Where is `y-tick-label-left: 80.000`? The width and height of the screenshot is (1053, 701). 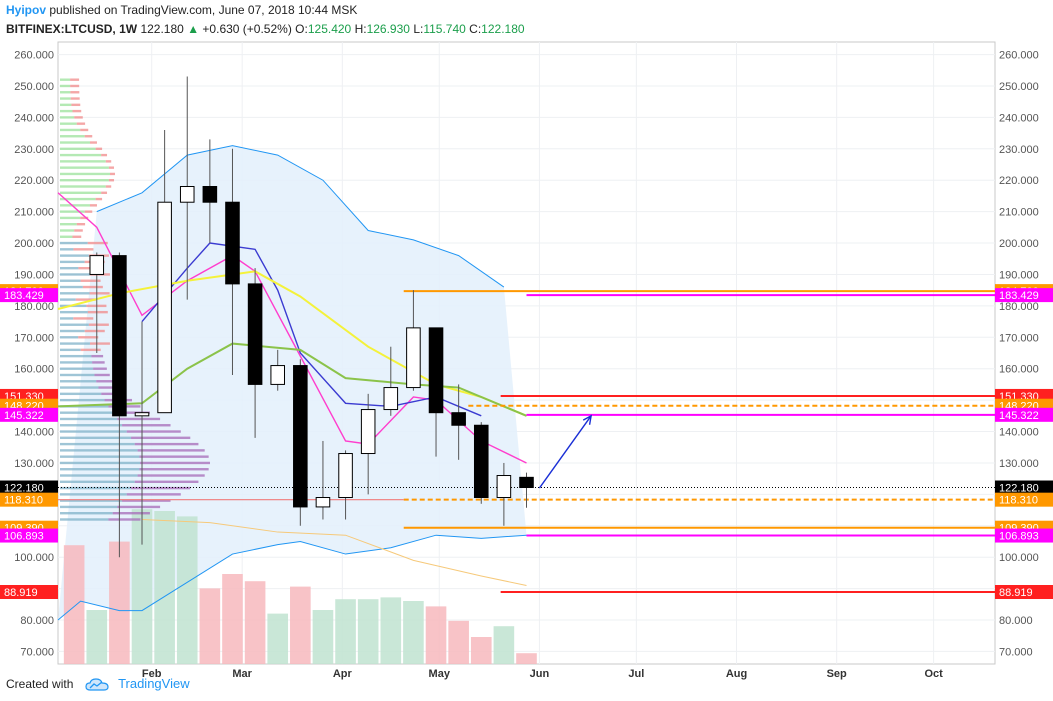 y-tick-label-left: 80.000 is located at coordinates (37, 621).